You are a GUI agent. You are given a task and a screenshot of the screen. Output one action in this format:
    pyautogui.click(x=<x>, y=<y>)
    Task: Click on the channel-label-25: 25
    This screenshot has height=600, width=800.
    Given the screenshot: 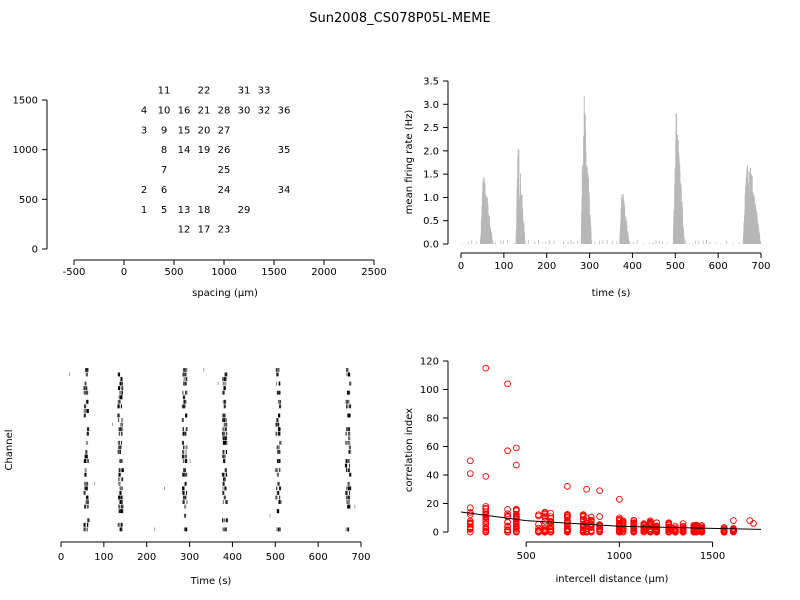 What is the action you would take?
    pyautogui.click(x=224, y=170)
    